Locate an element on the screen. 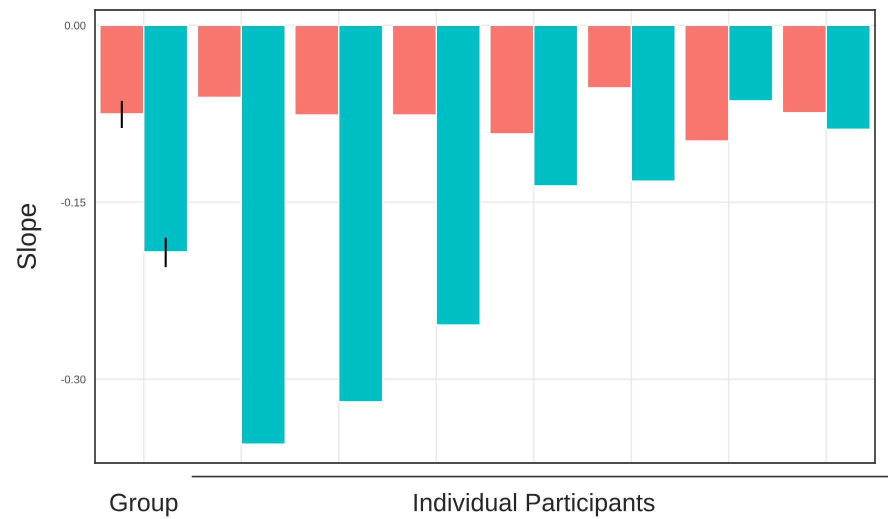  text: Group is located at coordinates (144, 505).